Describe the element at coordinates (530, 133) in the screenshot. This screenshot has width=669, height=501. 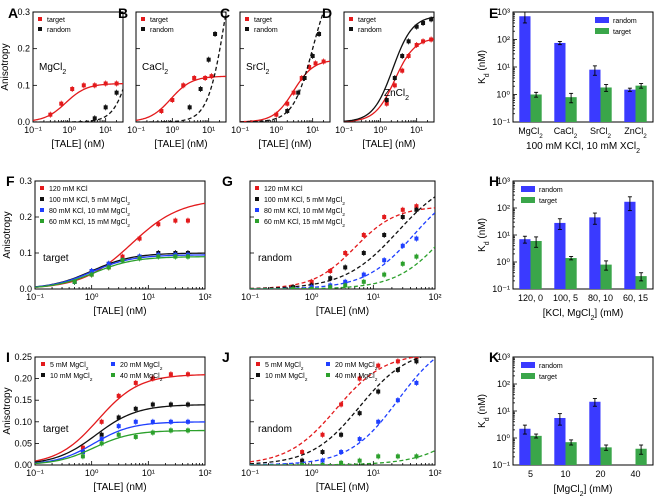
I see `x-tick-label: MgCl2` at that location.